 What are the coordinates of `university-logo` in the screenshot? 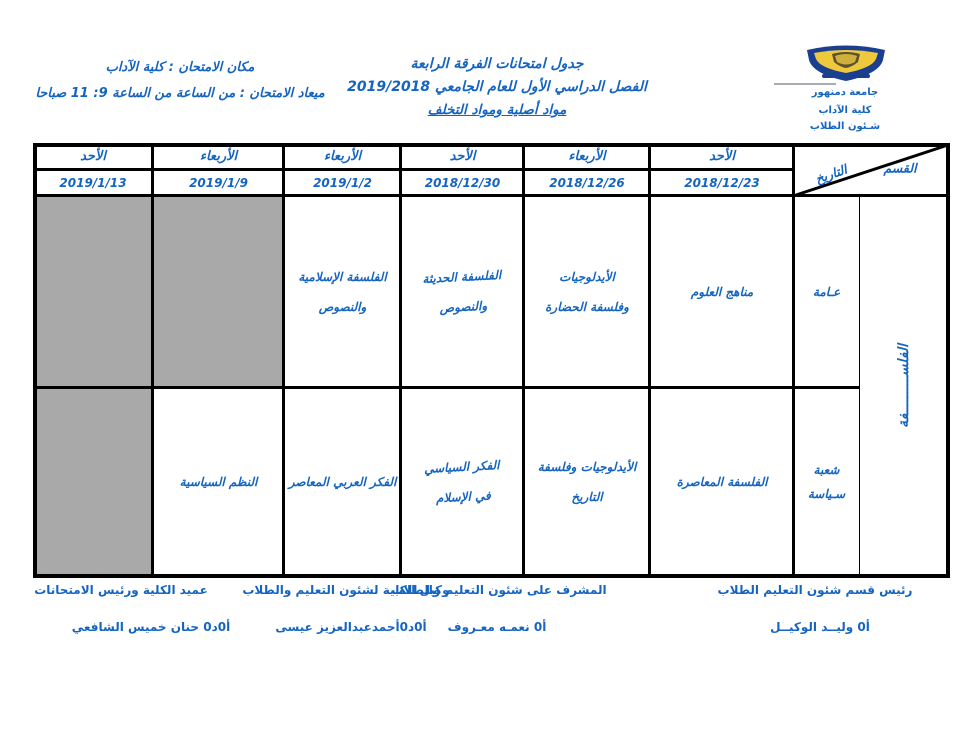 It's located at (846, 63).